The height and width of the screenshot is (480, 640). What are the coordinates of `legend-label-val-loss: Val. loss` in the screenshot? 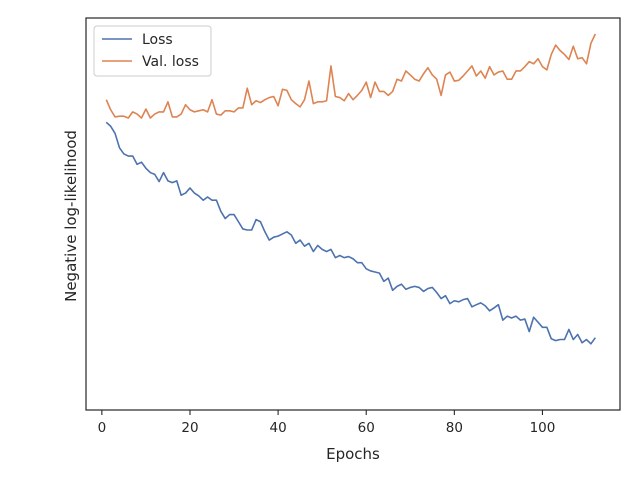 It's located at (170, 62).